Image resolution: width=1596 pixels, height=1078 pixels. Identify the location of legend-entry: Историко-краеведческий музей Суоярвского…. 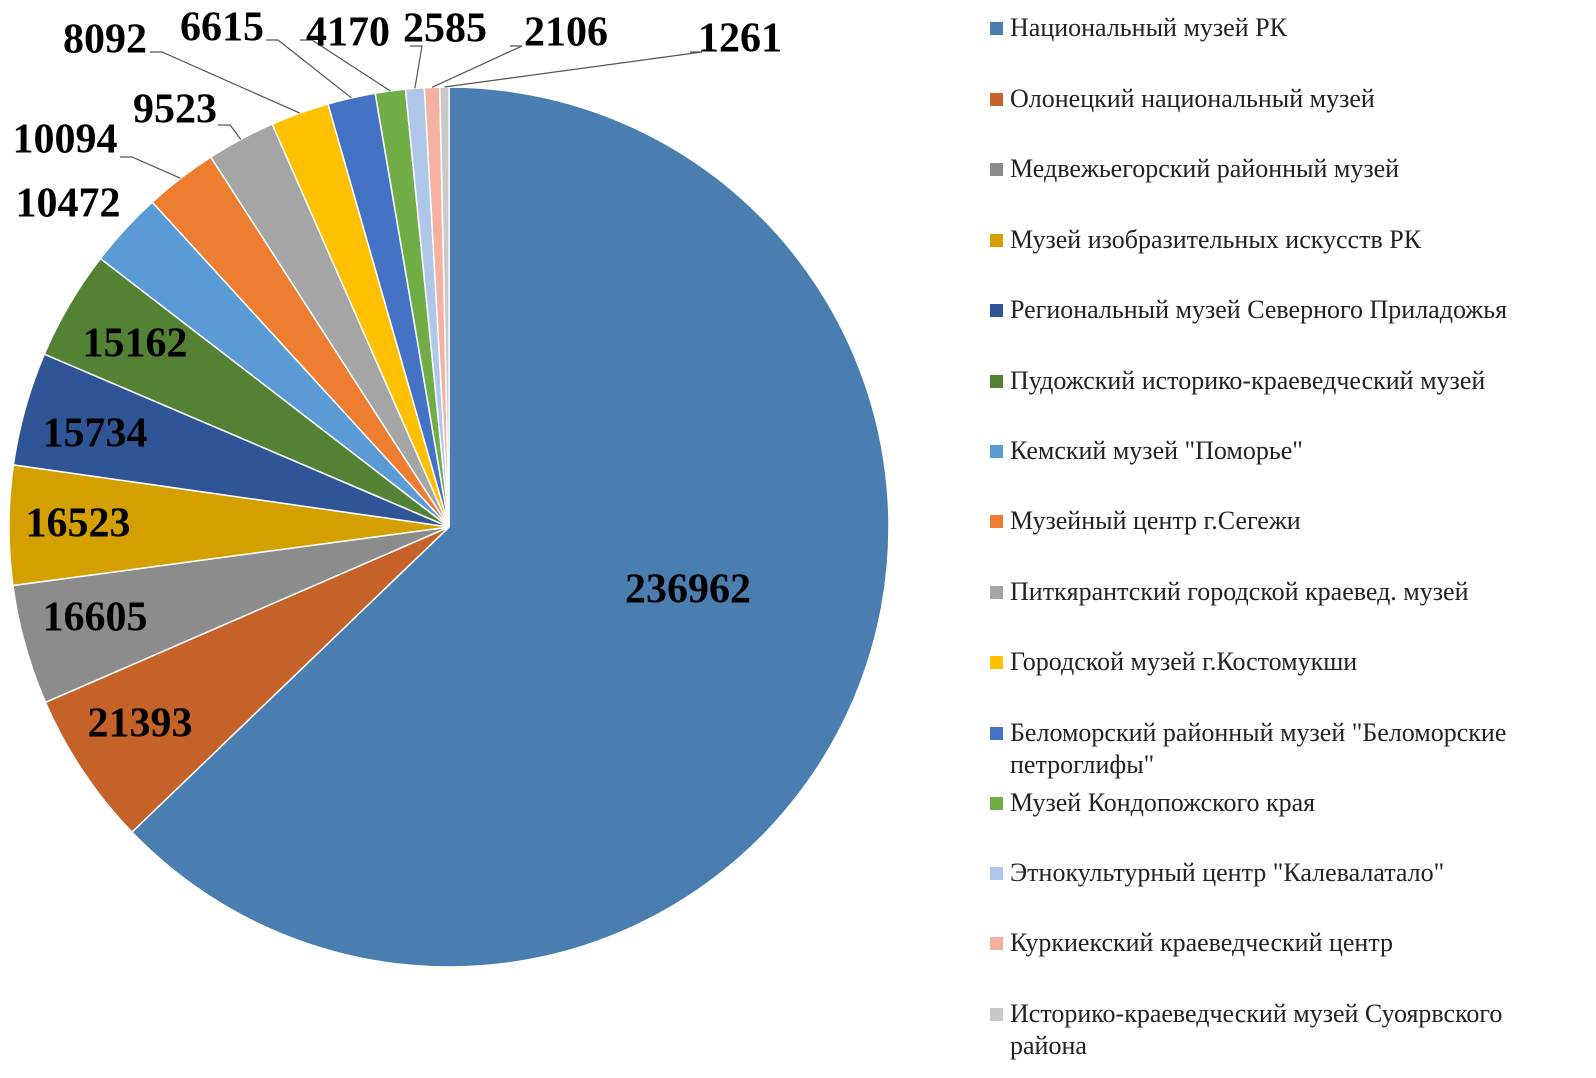
(1283, 1030).